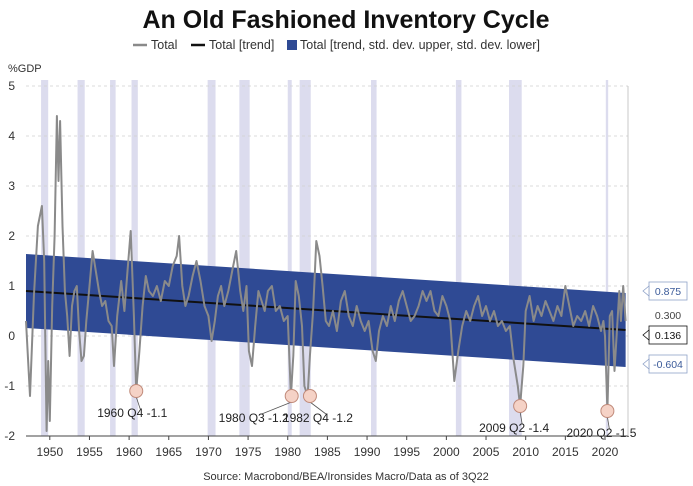  Describe the element at coordinates (25, 69) in the screenshot. I see `y-axis-unit: %GDP` at that location.